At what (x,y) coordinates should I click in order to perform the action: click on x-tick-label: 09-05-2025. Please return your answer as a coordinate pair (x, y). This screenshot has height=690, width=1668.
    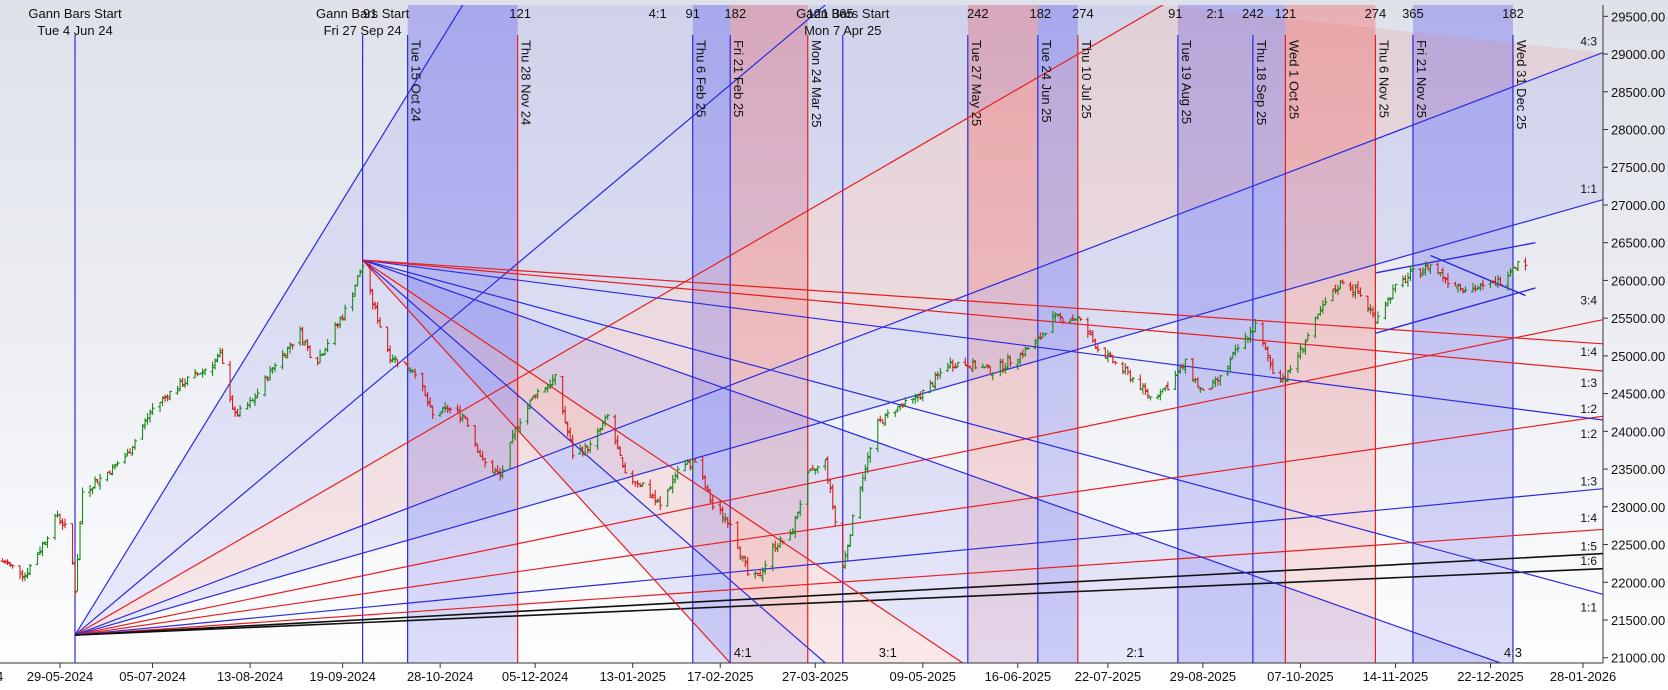
    Looking at the image, I should click on (923, 676).